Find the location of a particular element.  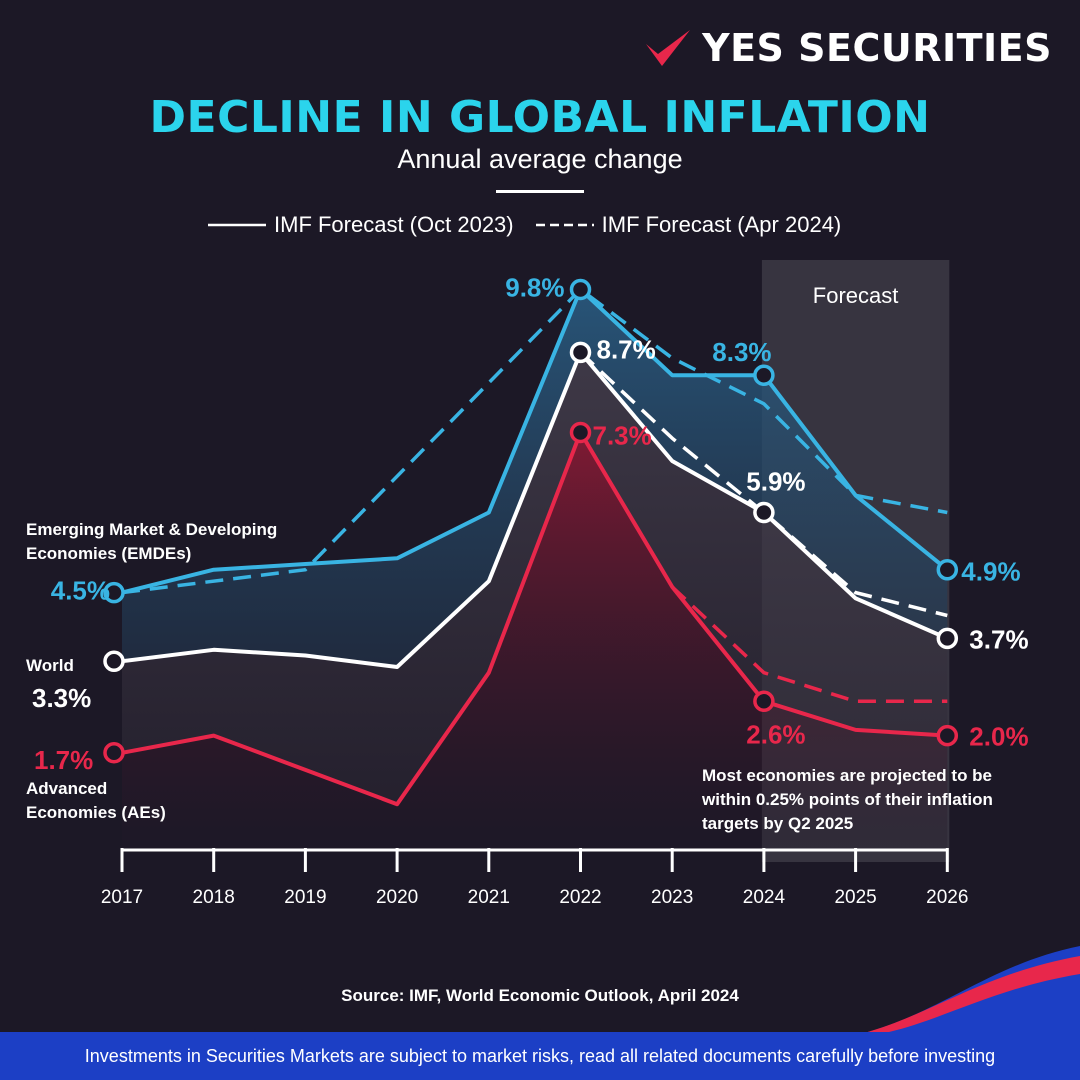

x-tick-label: 2019 is located at coordinates (305, 897).